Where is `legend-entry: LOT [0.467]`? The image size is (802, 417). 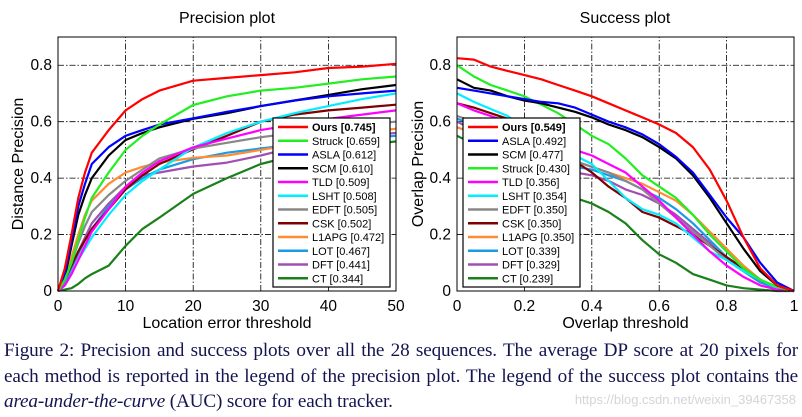 legend-entry: LOT [0.467] is located at coordinates (324, 252).